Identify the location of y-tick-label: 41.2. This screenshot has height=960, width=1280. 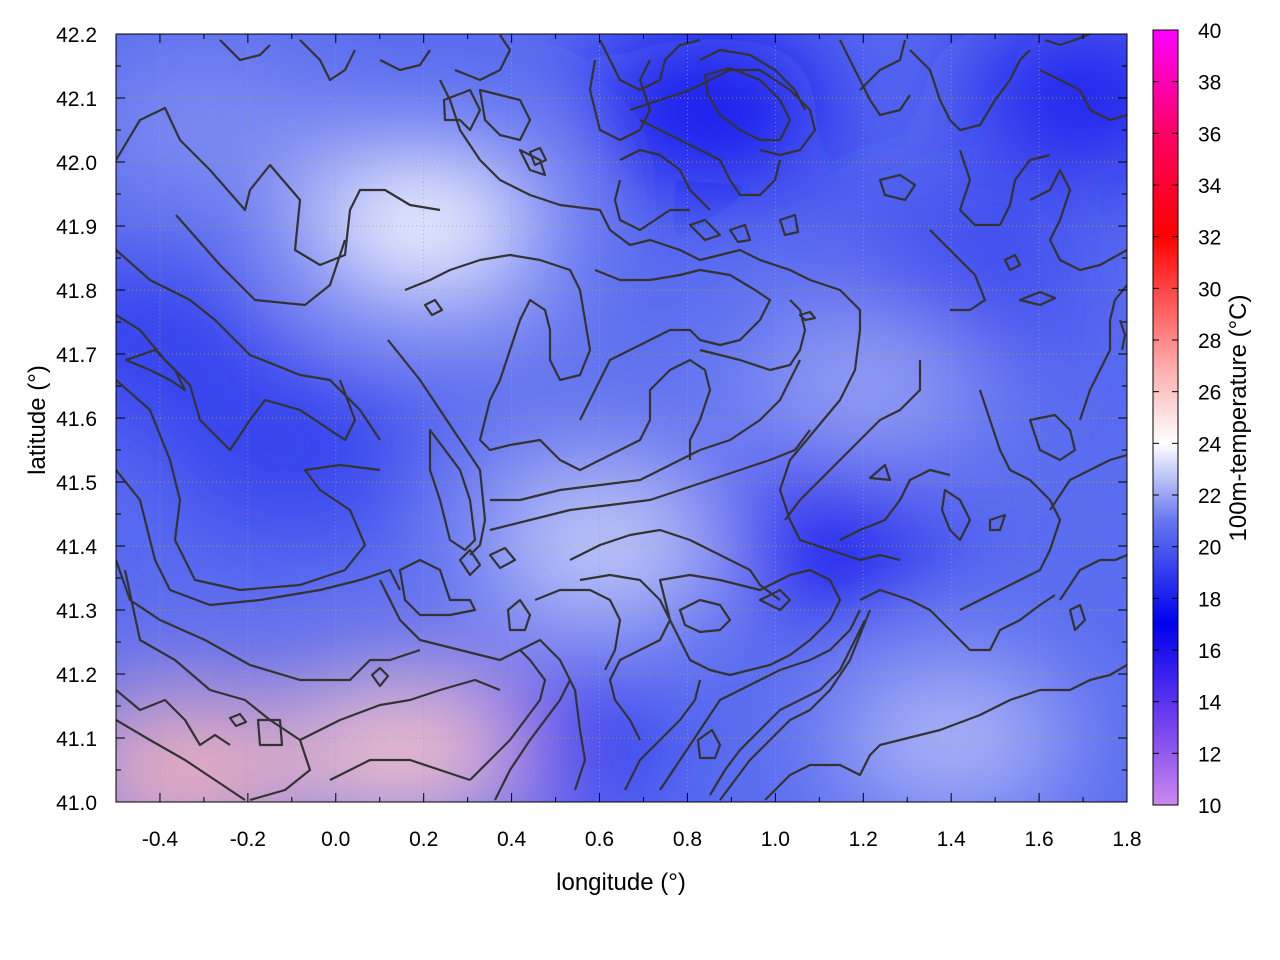
(76, 675).